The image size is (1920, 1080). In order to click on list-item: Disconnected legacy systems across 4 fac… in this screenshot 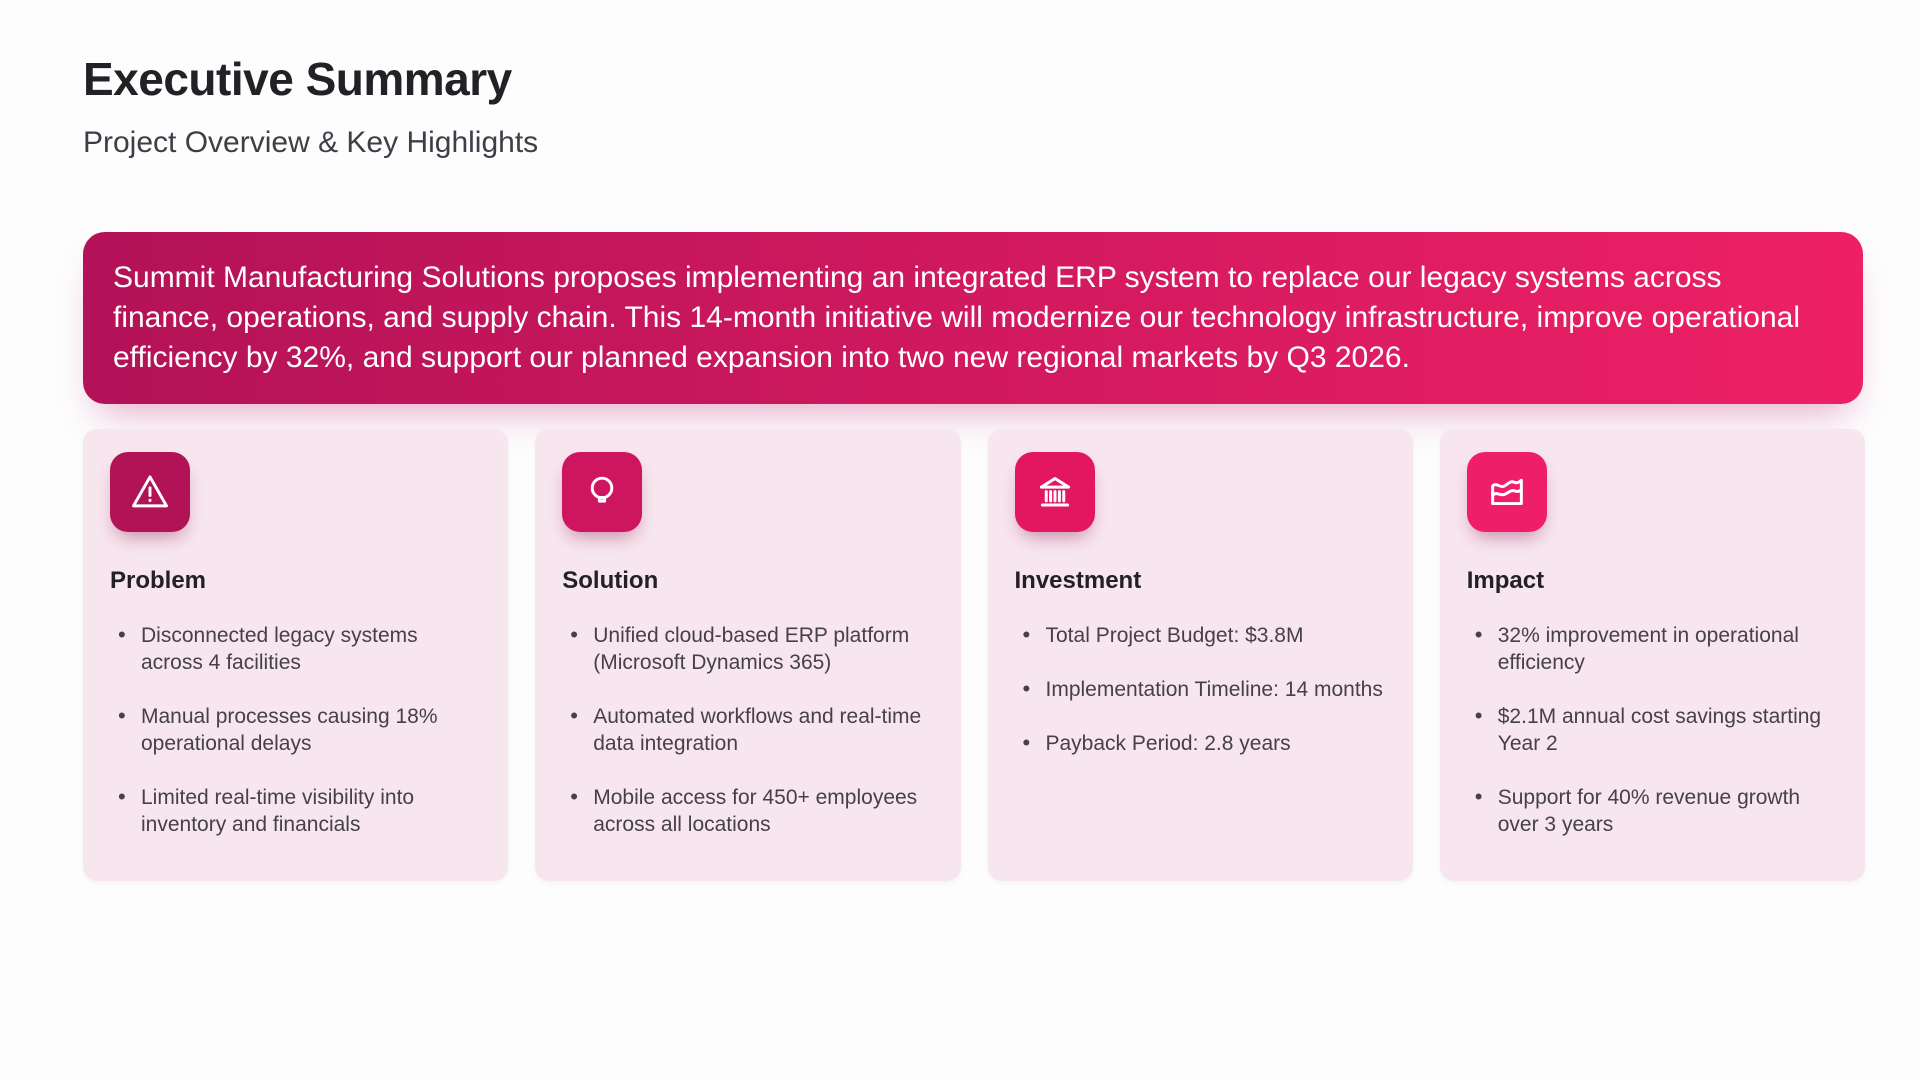, I will do `click(295, 648)`.